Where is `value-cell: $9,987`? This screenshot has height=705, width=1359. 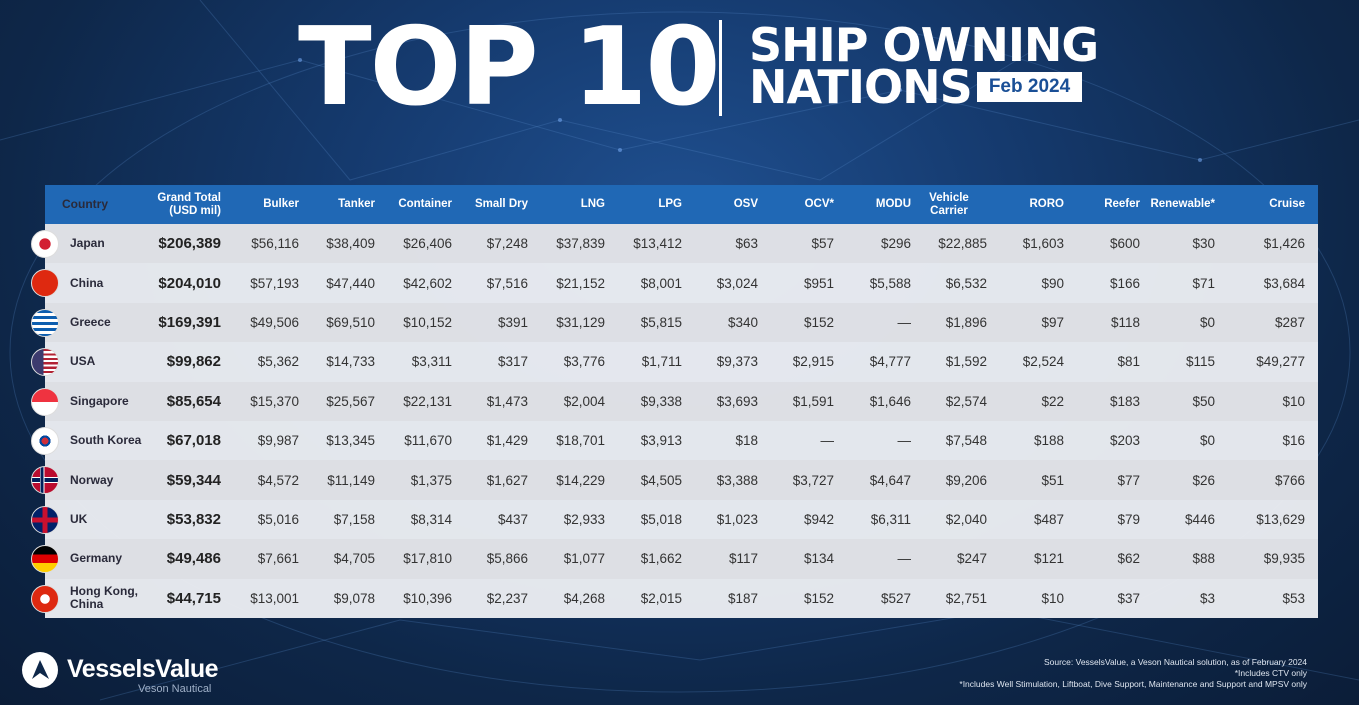
value-cell: $9,987 is located at coordinates (278, 441).